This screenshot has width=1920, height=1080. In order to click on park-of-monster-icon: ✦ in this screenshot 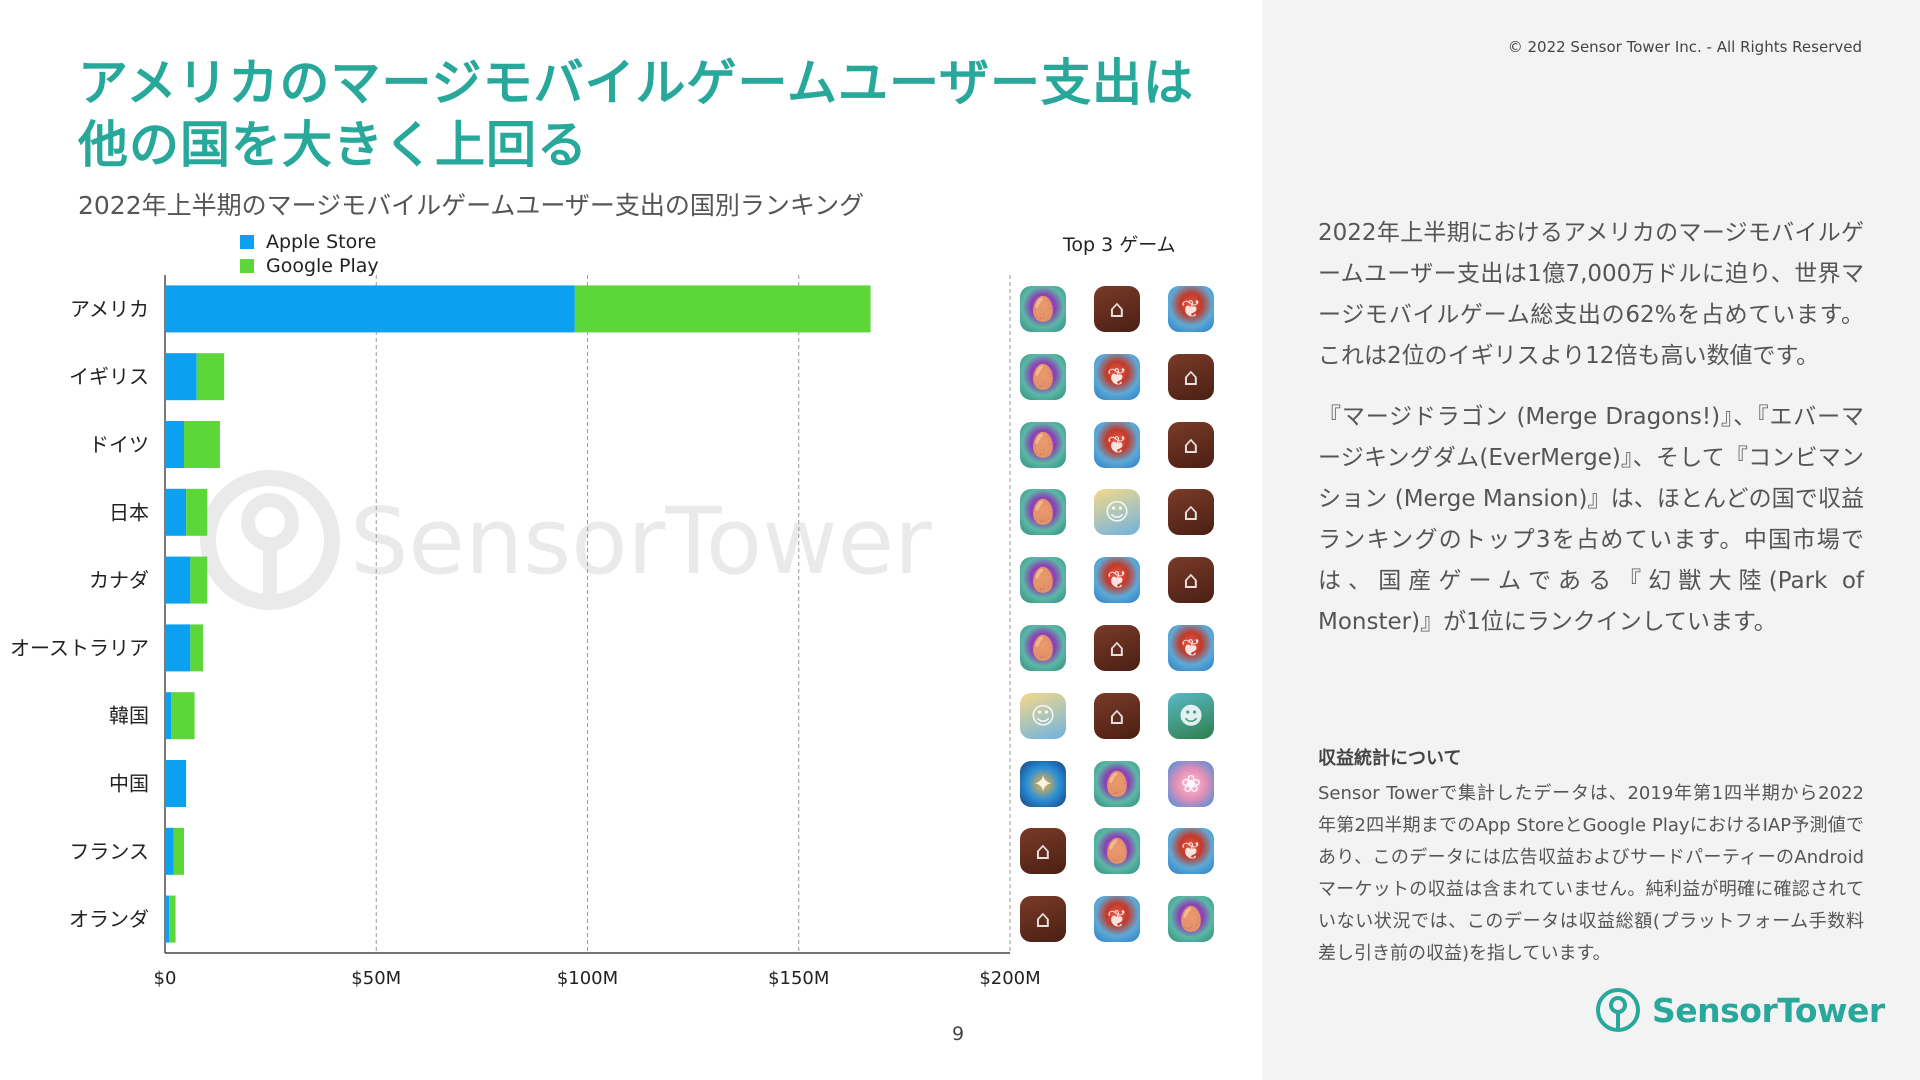, I will do `click(1043, 783)`.